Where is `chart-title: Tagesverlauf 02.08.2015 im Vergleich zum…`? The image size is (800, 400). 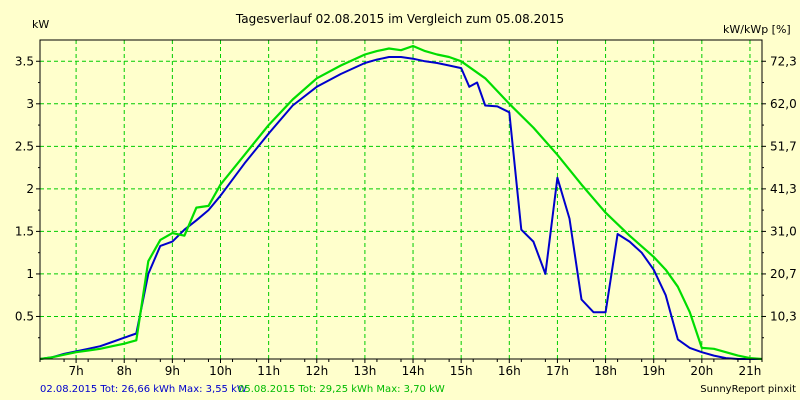 chart-title: Tagesverlauf 02.08.2015 im Vergleich zum… is located at coordinates (399, 19).